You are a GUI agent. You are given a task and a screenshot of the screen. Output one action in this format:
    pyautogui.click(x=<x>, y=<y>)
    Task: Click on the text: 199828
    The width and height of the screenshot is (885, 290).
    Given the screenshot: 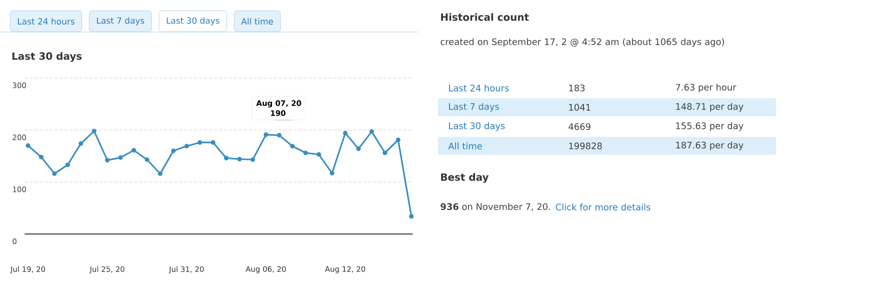 What is the action you would take?
    pyautogui.click(x=585, y=146)
    